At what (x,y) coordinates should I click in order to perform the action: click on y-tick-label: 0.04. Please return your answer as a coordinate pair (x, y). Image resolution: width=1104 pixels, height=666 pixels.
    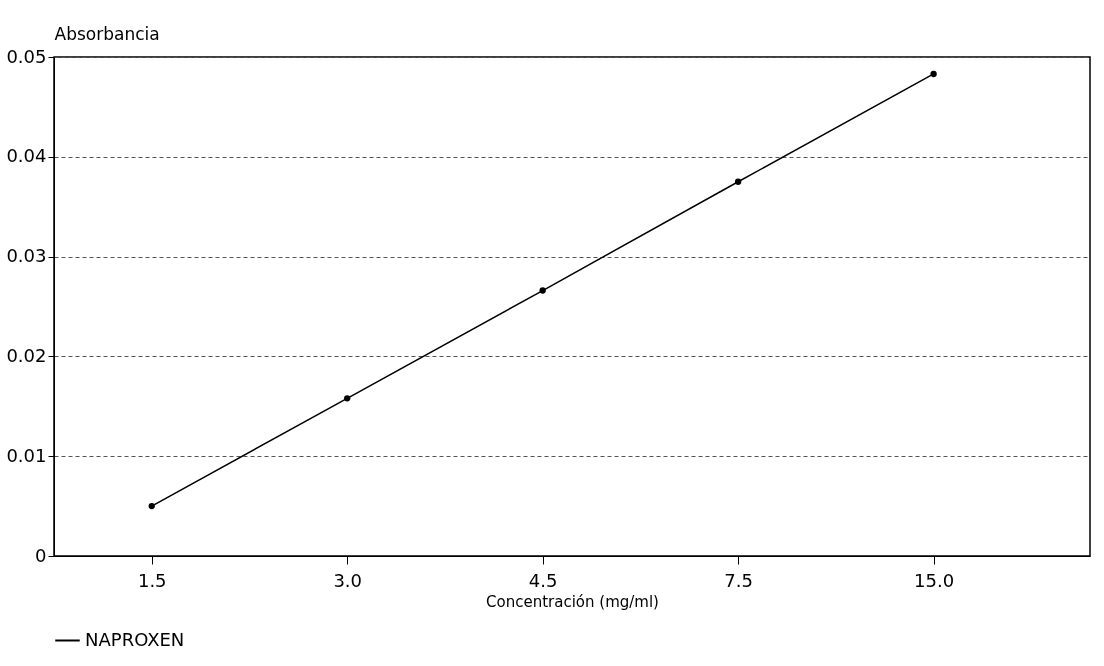
    Looking at the image, I should click on (26, 156).